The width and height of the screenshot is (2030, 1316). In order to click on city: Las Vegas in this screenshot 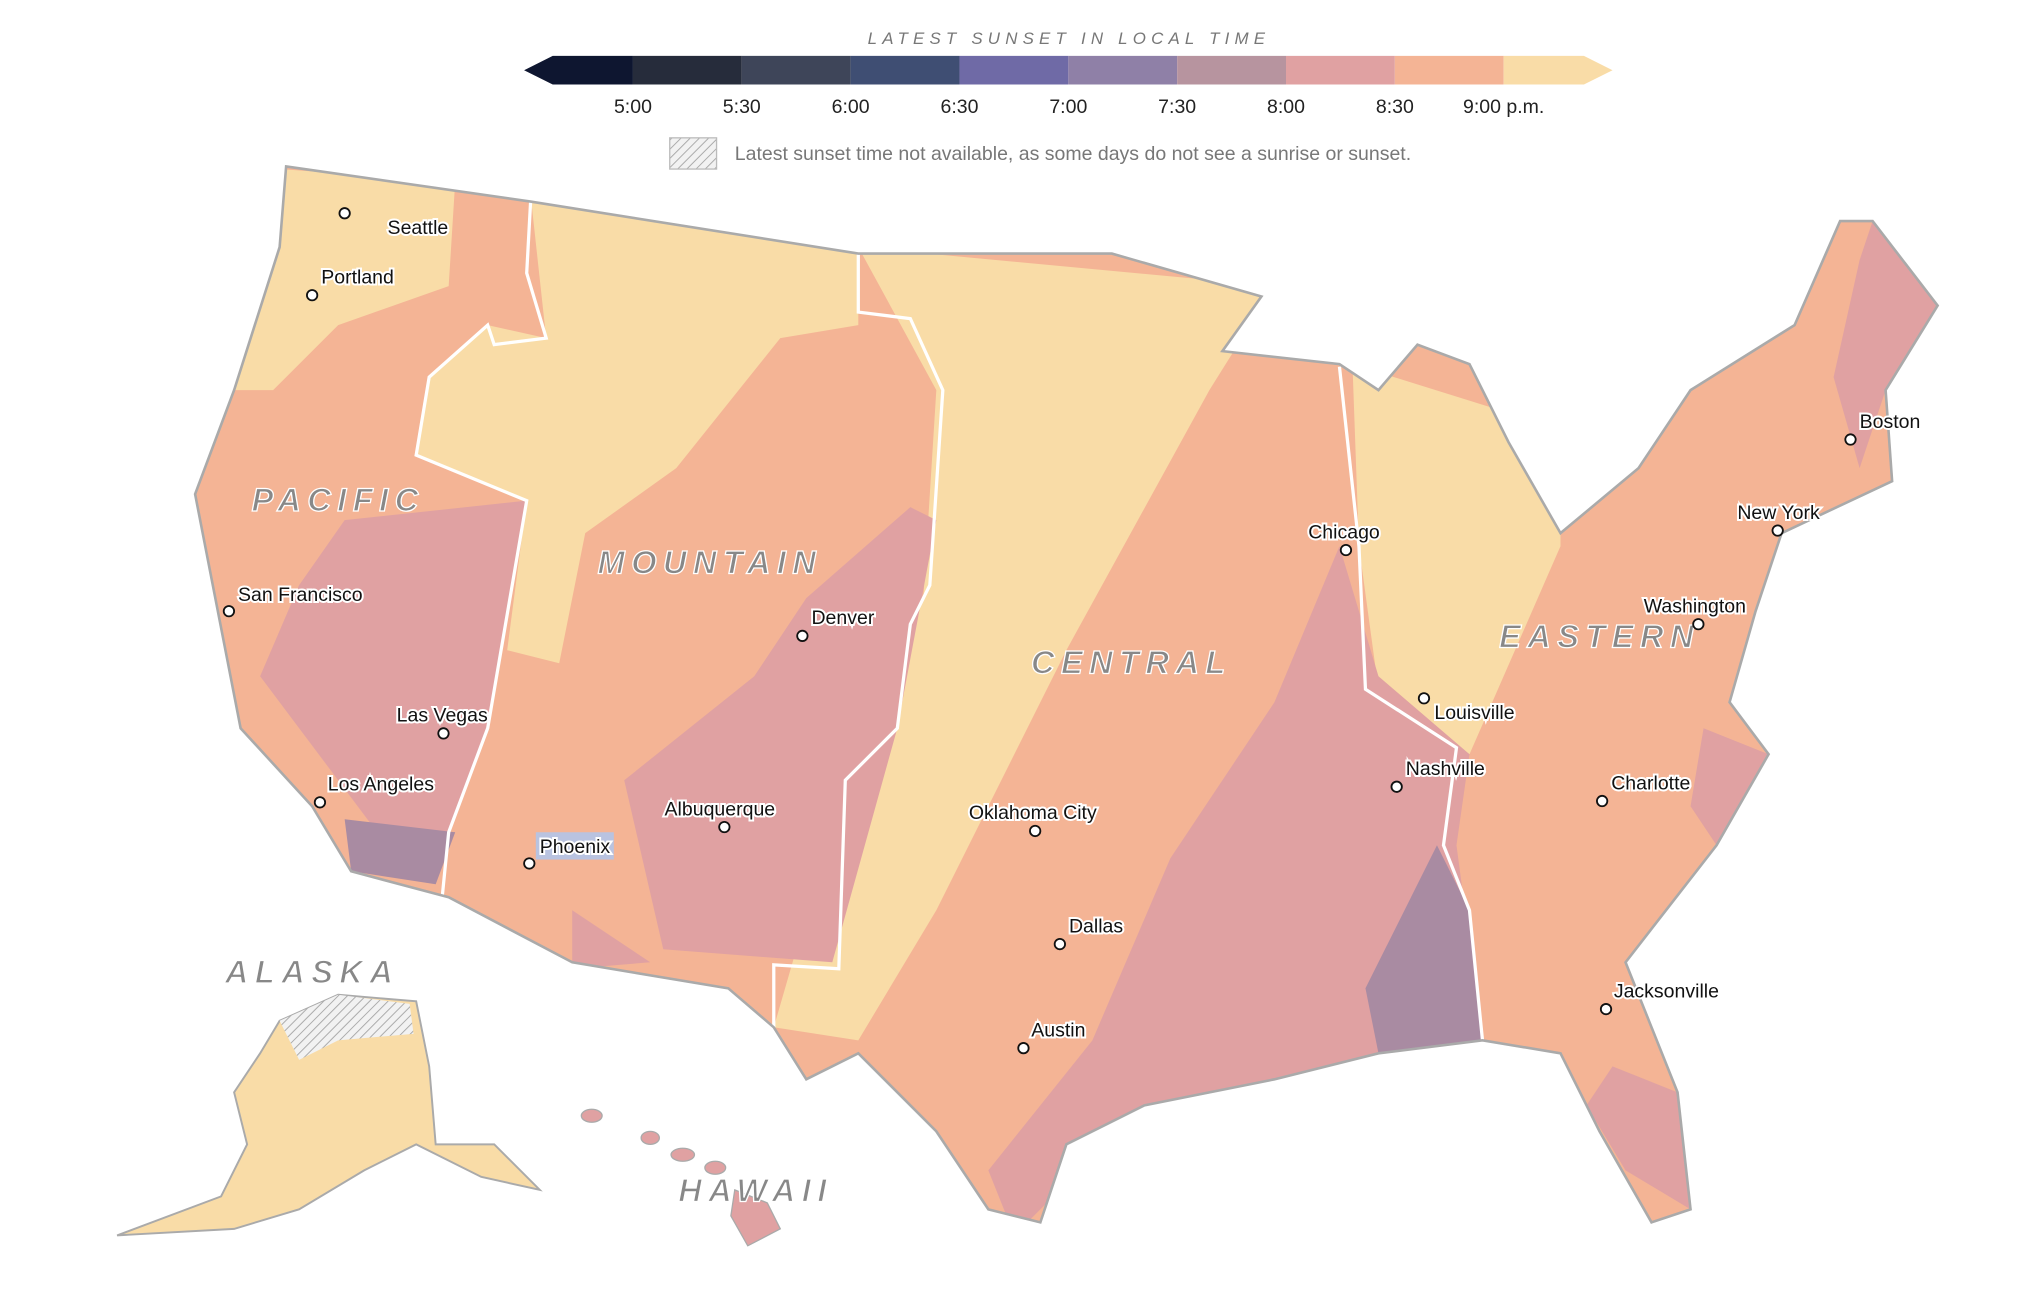, I will do `click(442, 721)`.